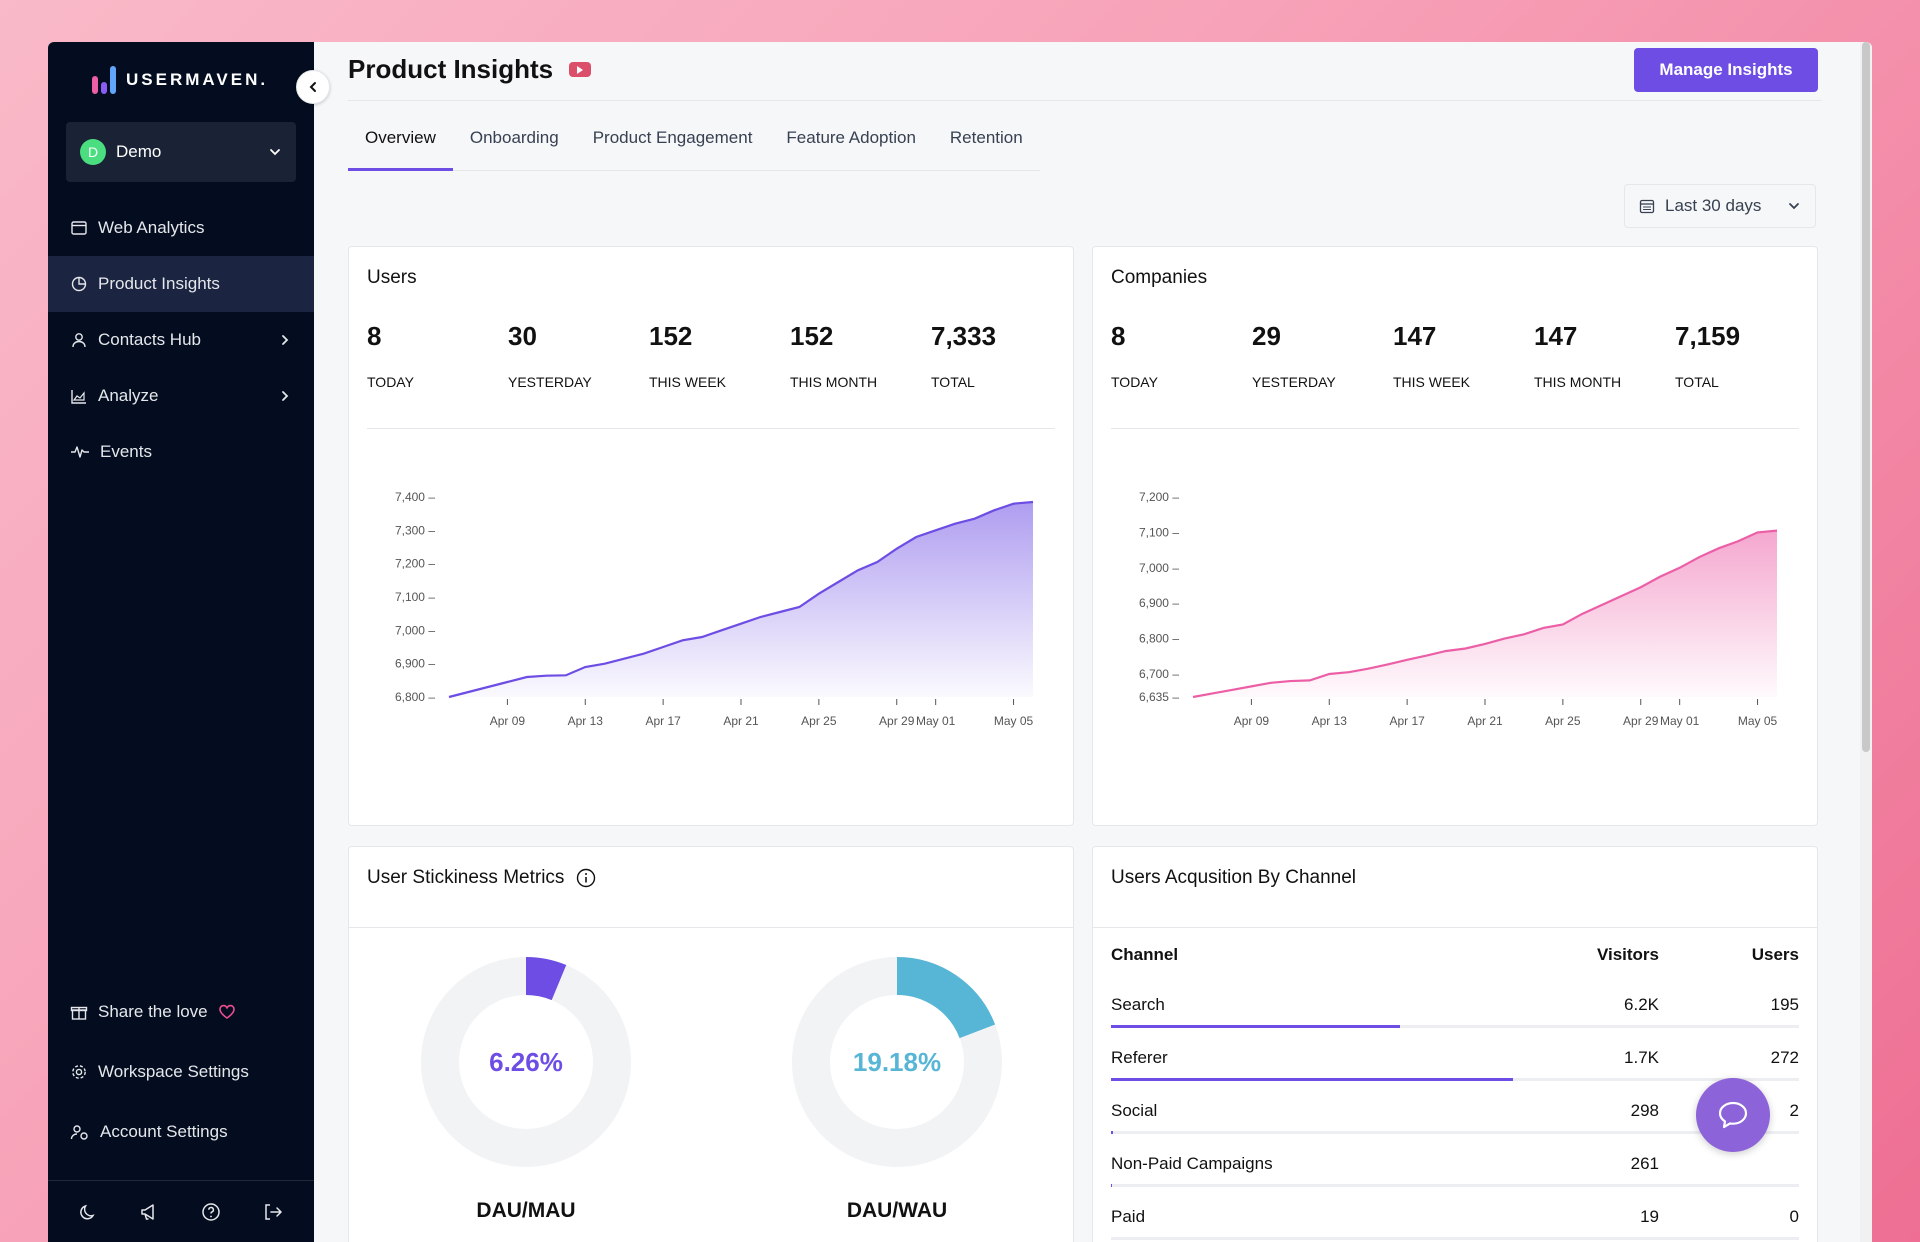 This screenshot has width=1920, height=1242. What do you see at coordinates (812, 336) in the screenshot?
I see `stat-value: 152` at bounding box center [812, 336].